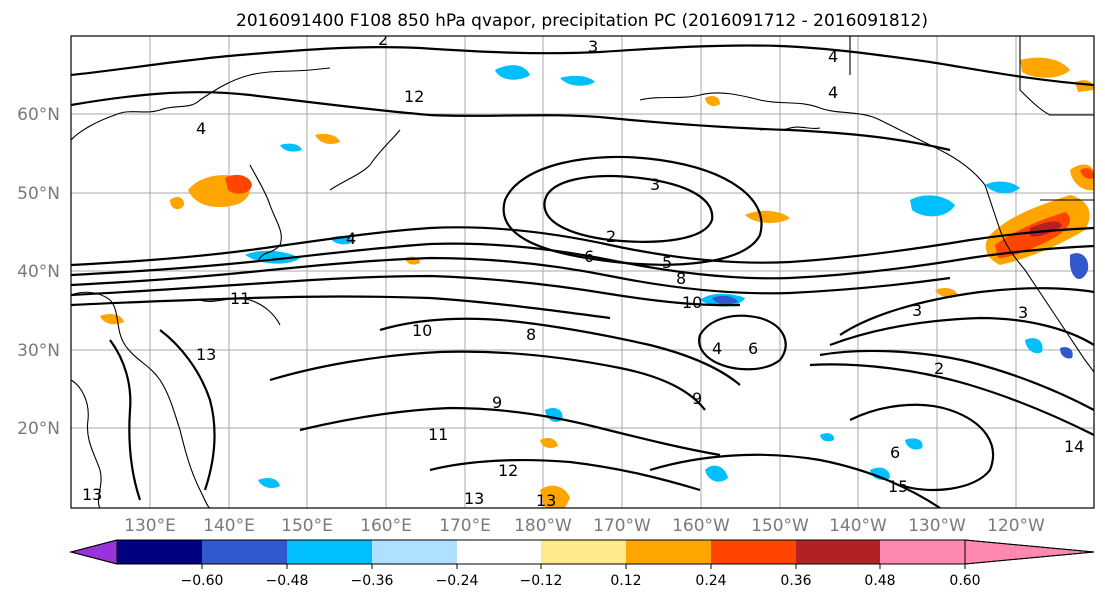  Describe the element at coordinates (541, 581) in the screenshot. I see `colorbar-tick-label: −0.12` at that location.